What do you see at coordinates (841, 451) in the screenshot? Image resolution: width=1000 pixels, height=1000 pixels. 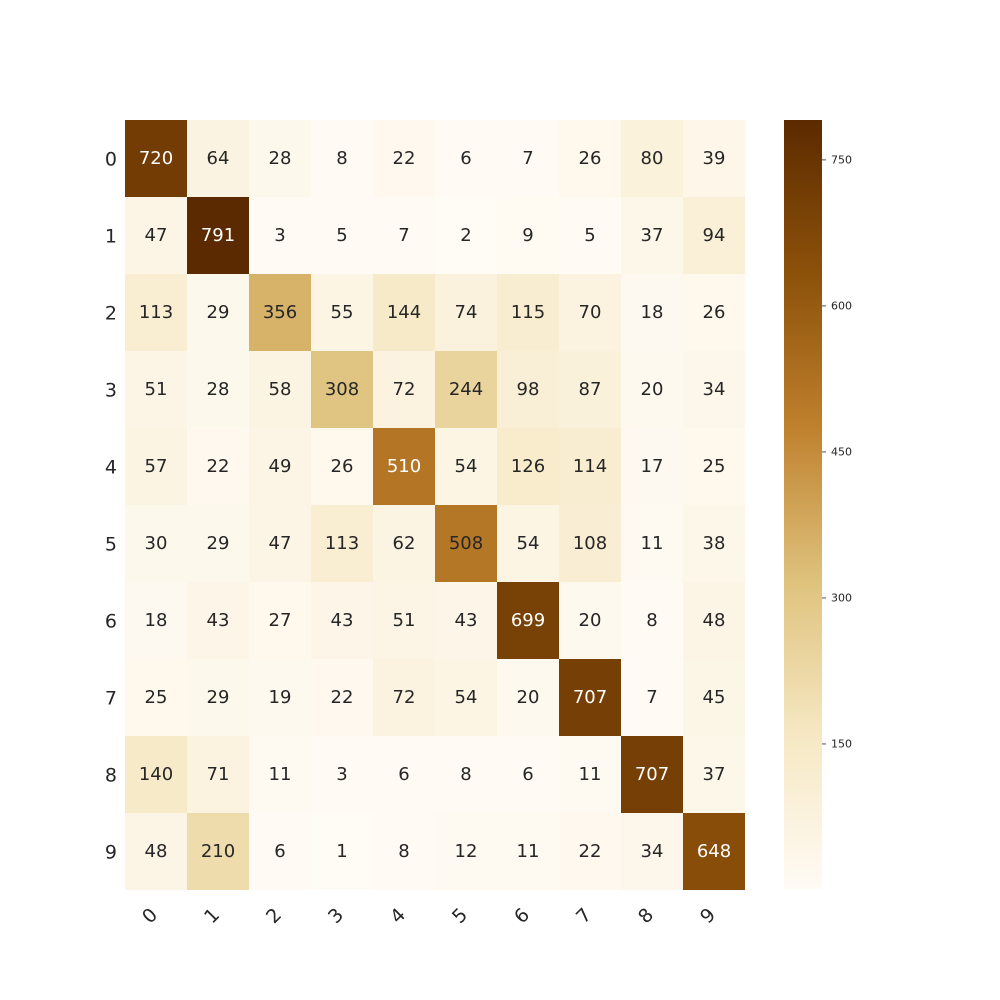 I see `colorbar-tick-label: 450` at bounding box center [841, 451].